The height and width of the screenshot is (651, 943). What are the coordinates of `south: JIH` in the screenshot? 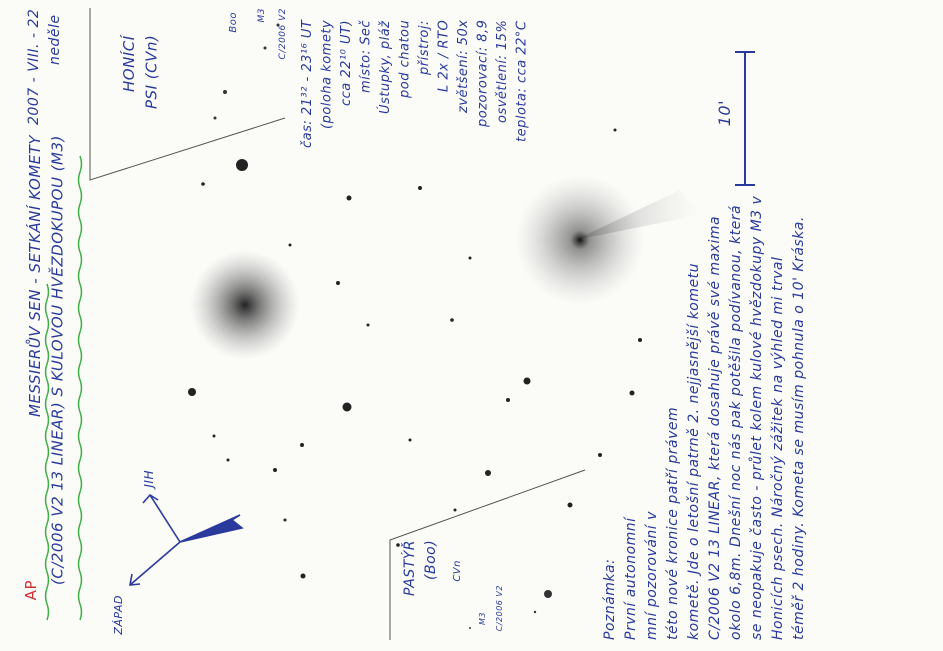 It's located at (149, 479).